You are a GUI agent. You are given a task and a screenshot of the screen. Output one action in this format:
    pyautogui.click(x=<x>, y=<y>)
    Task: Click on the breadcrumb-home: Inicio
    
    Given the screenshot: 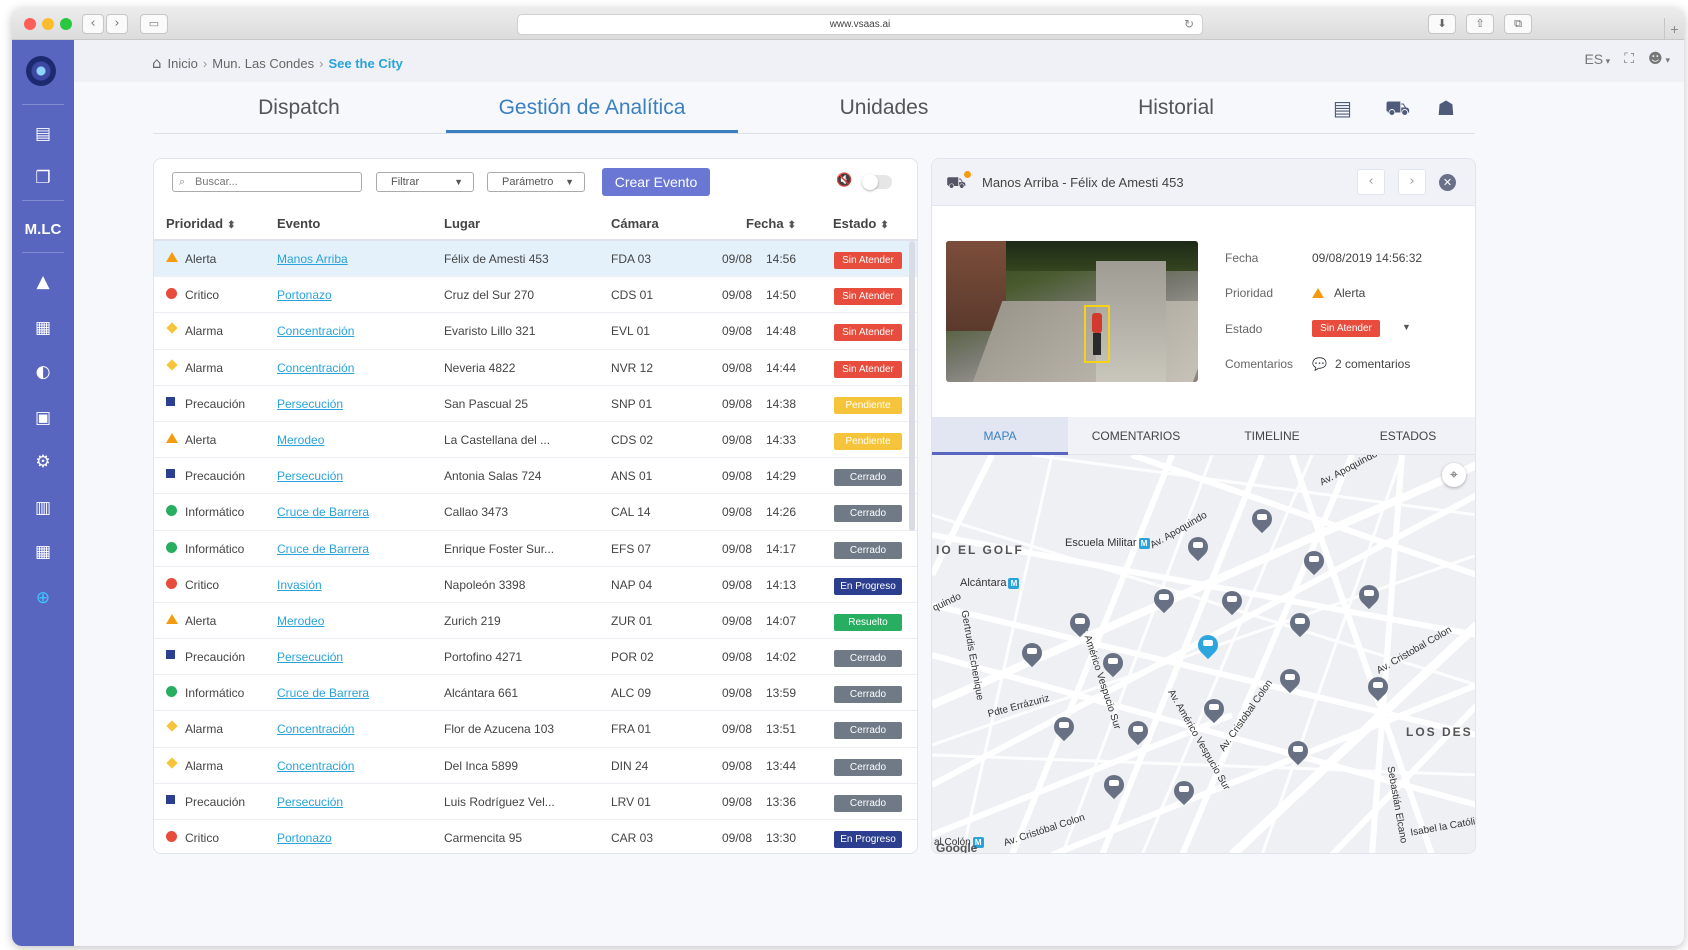 What is the action you would take?
    pyautogui.click(x=182, y=63)
    